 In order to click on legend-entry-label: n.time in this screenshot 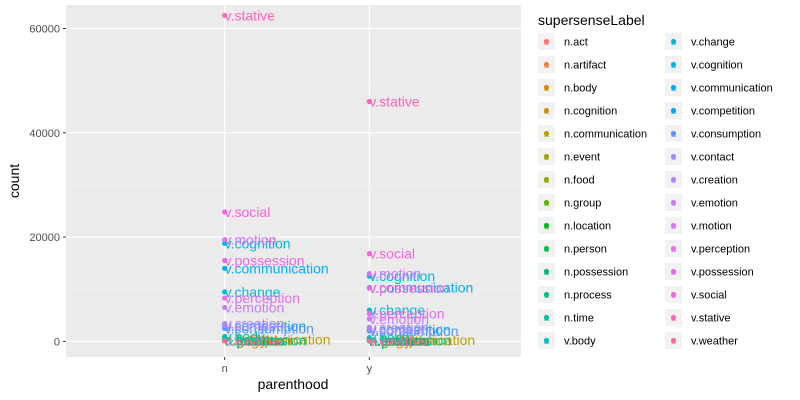, I will do `click(579, 319)`.